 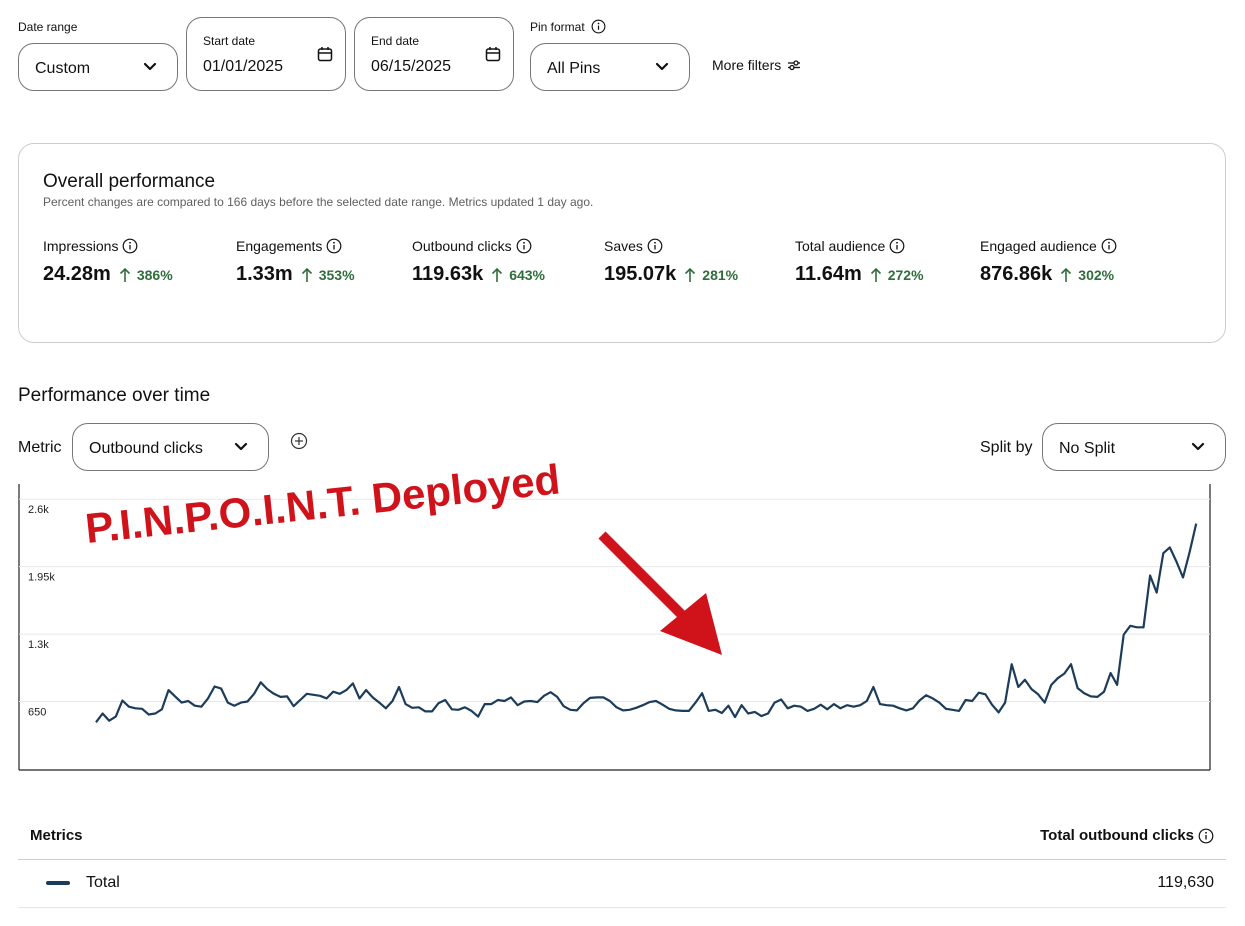 What do you see at coordinates (720, 274) in the screenshot?
I see `kpi-change: 281%` at bounding box center [720, 274].